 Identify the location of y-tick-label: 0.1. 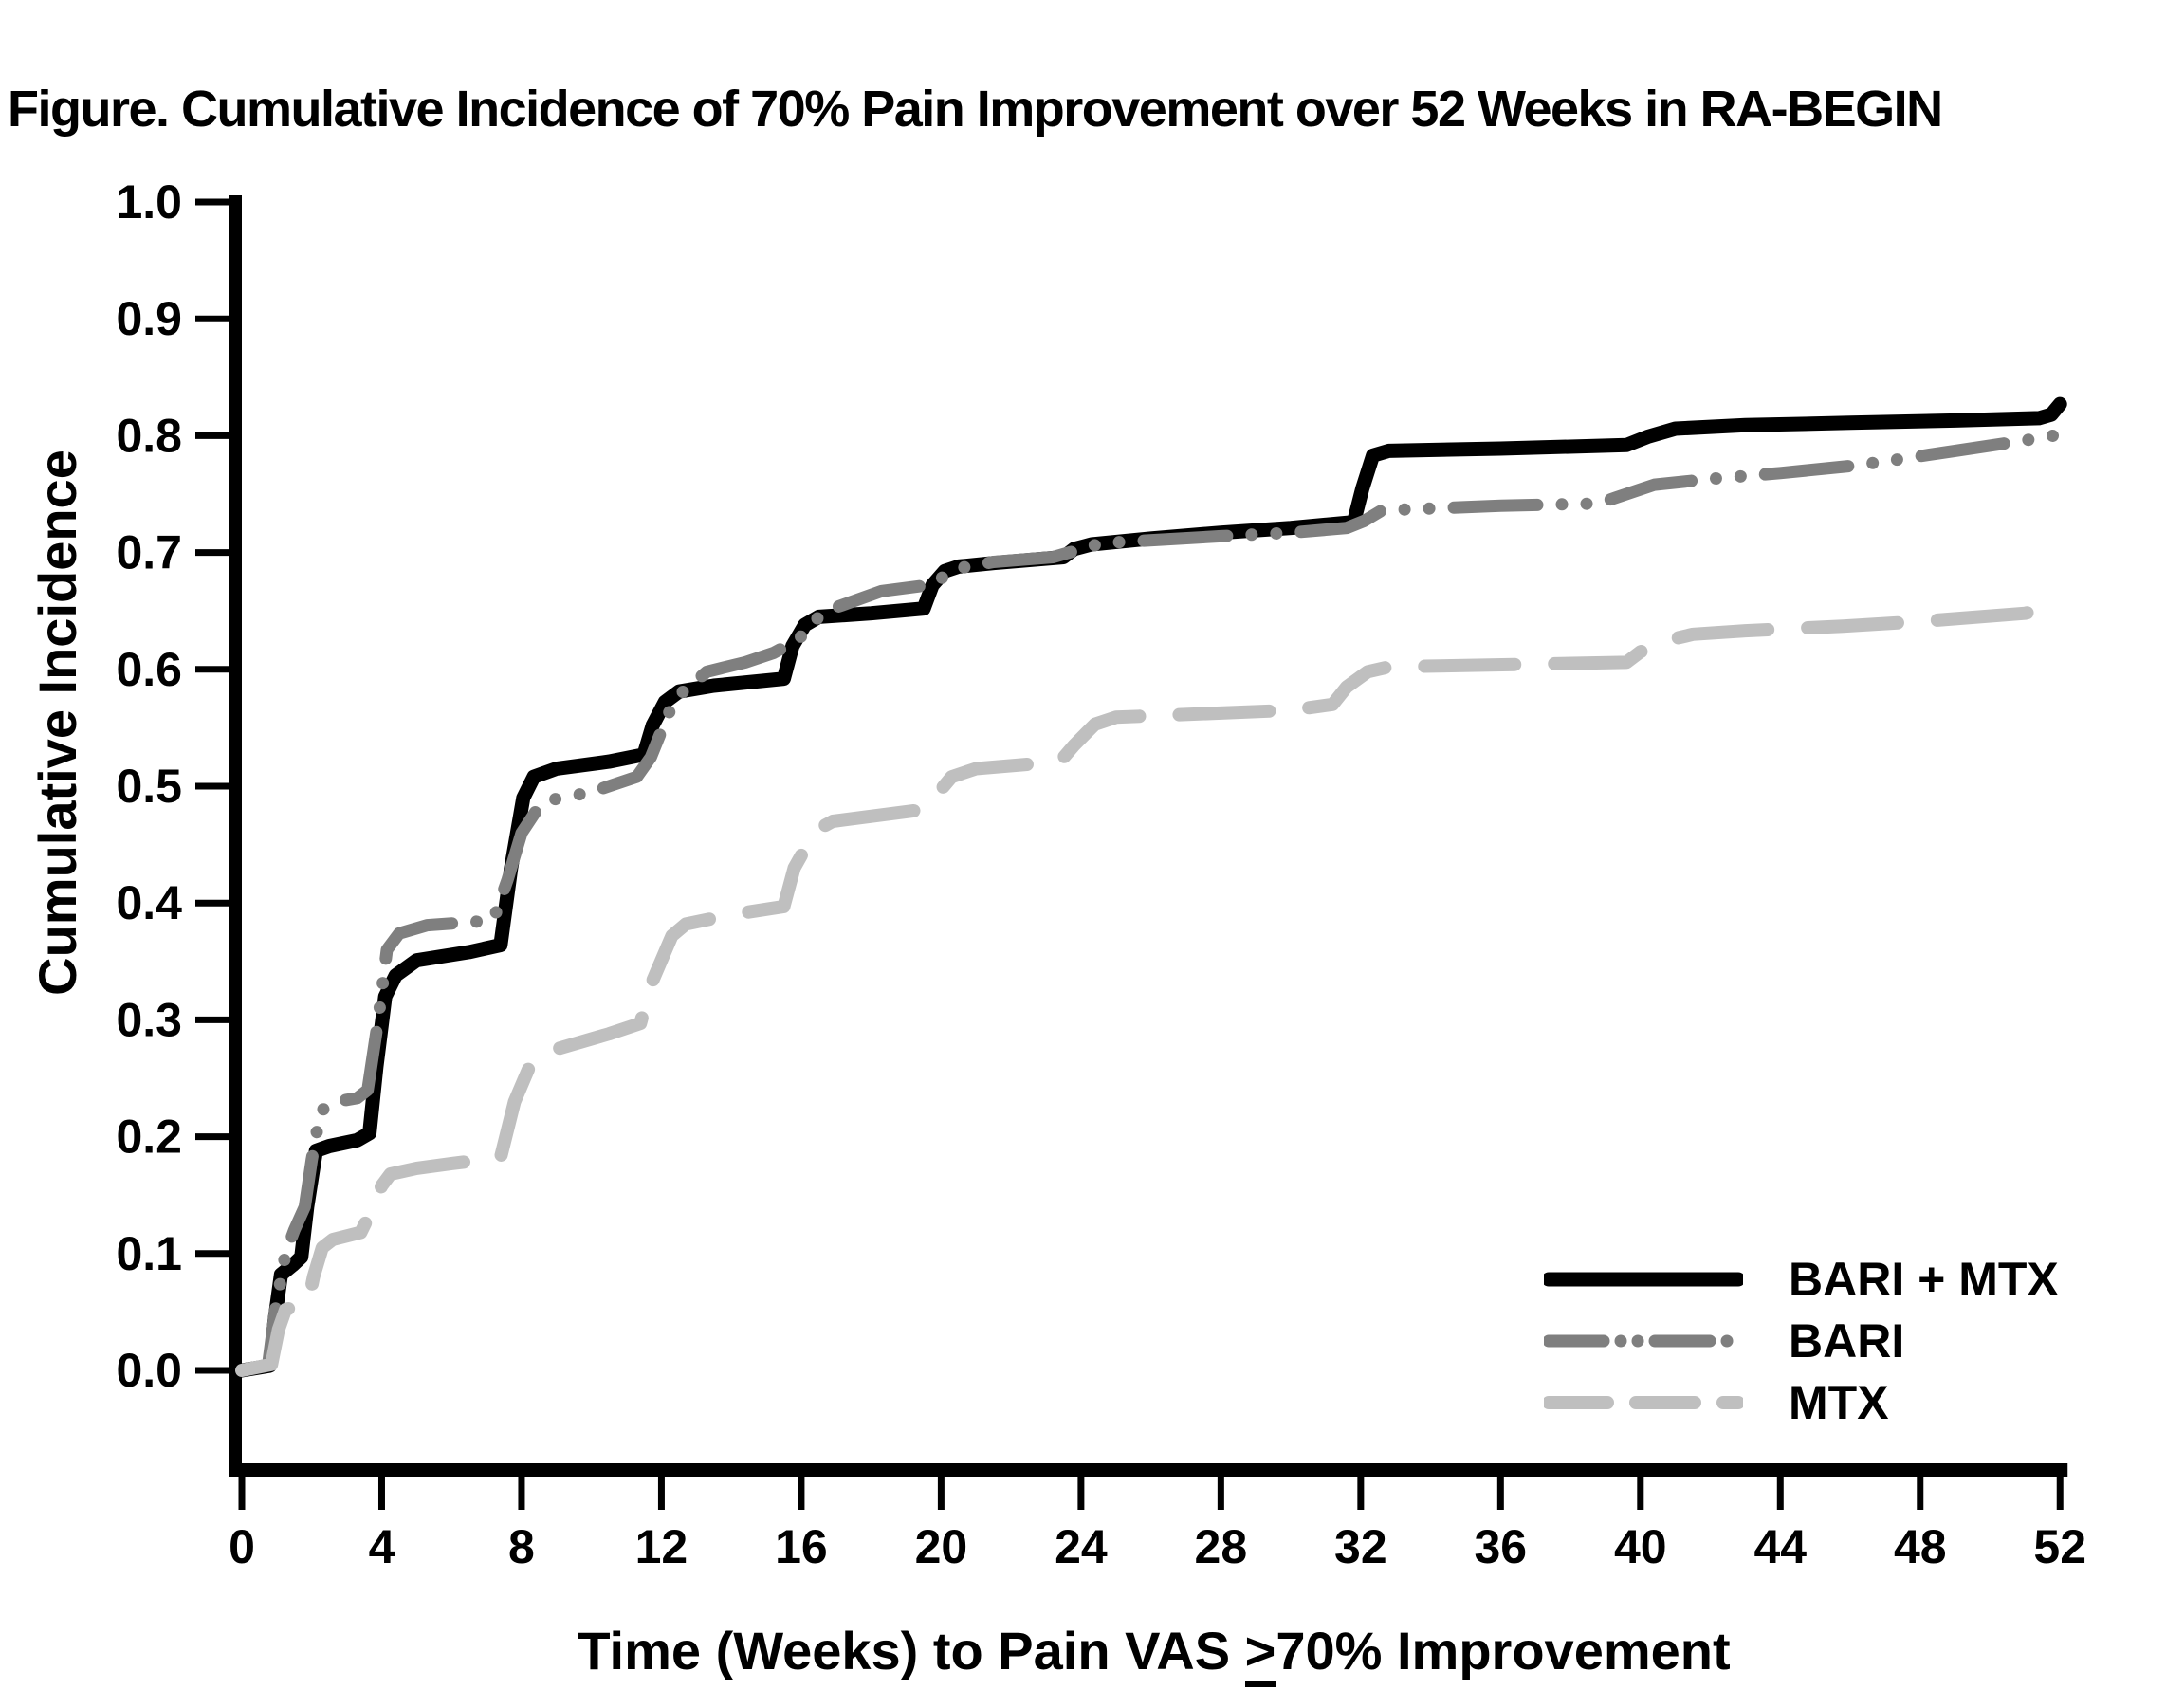
(149, 1253).